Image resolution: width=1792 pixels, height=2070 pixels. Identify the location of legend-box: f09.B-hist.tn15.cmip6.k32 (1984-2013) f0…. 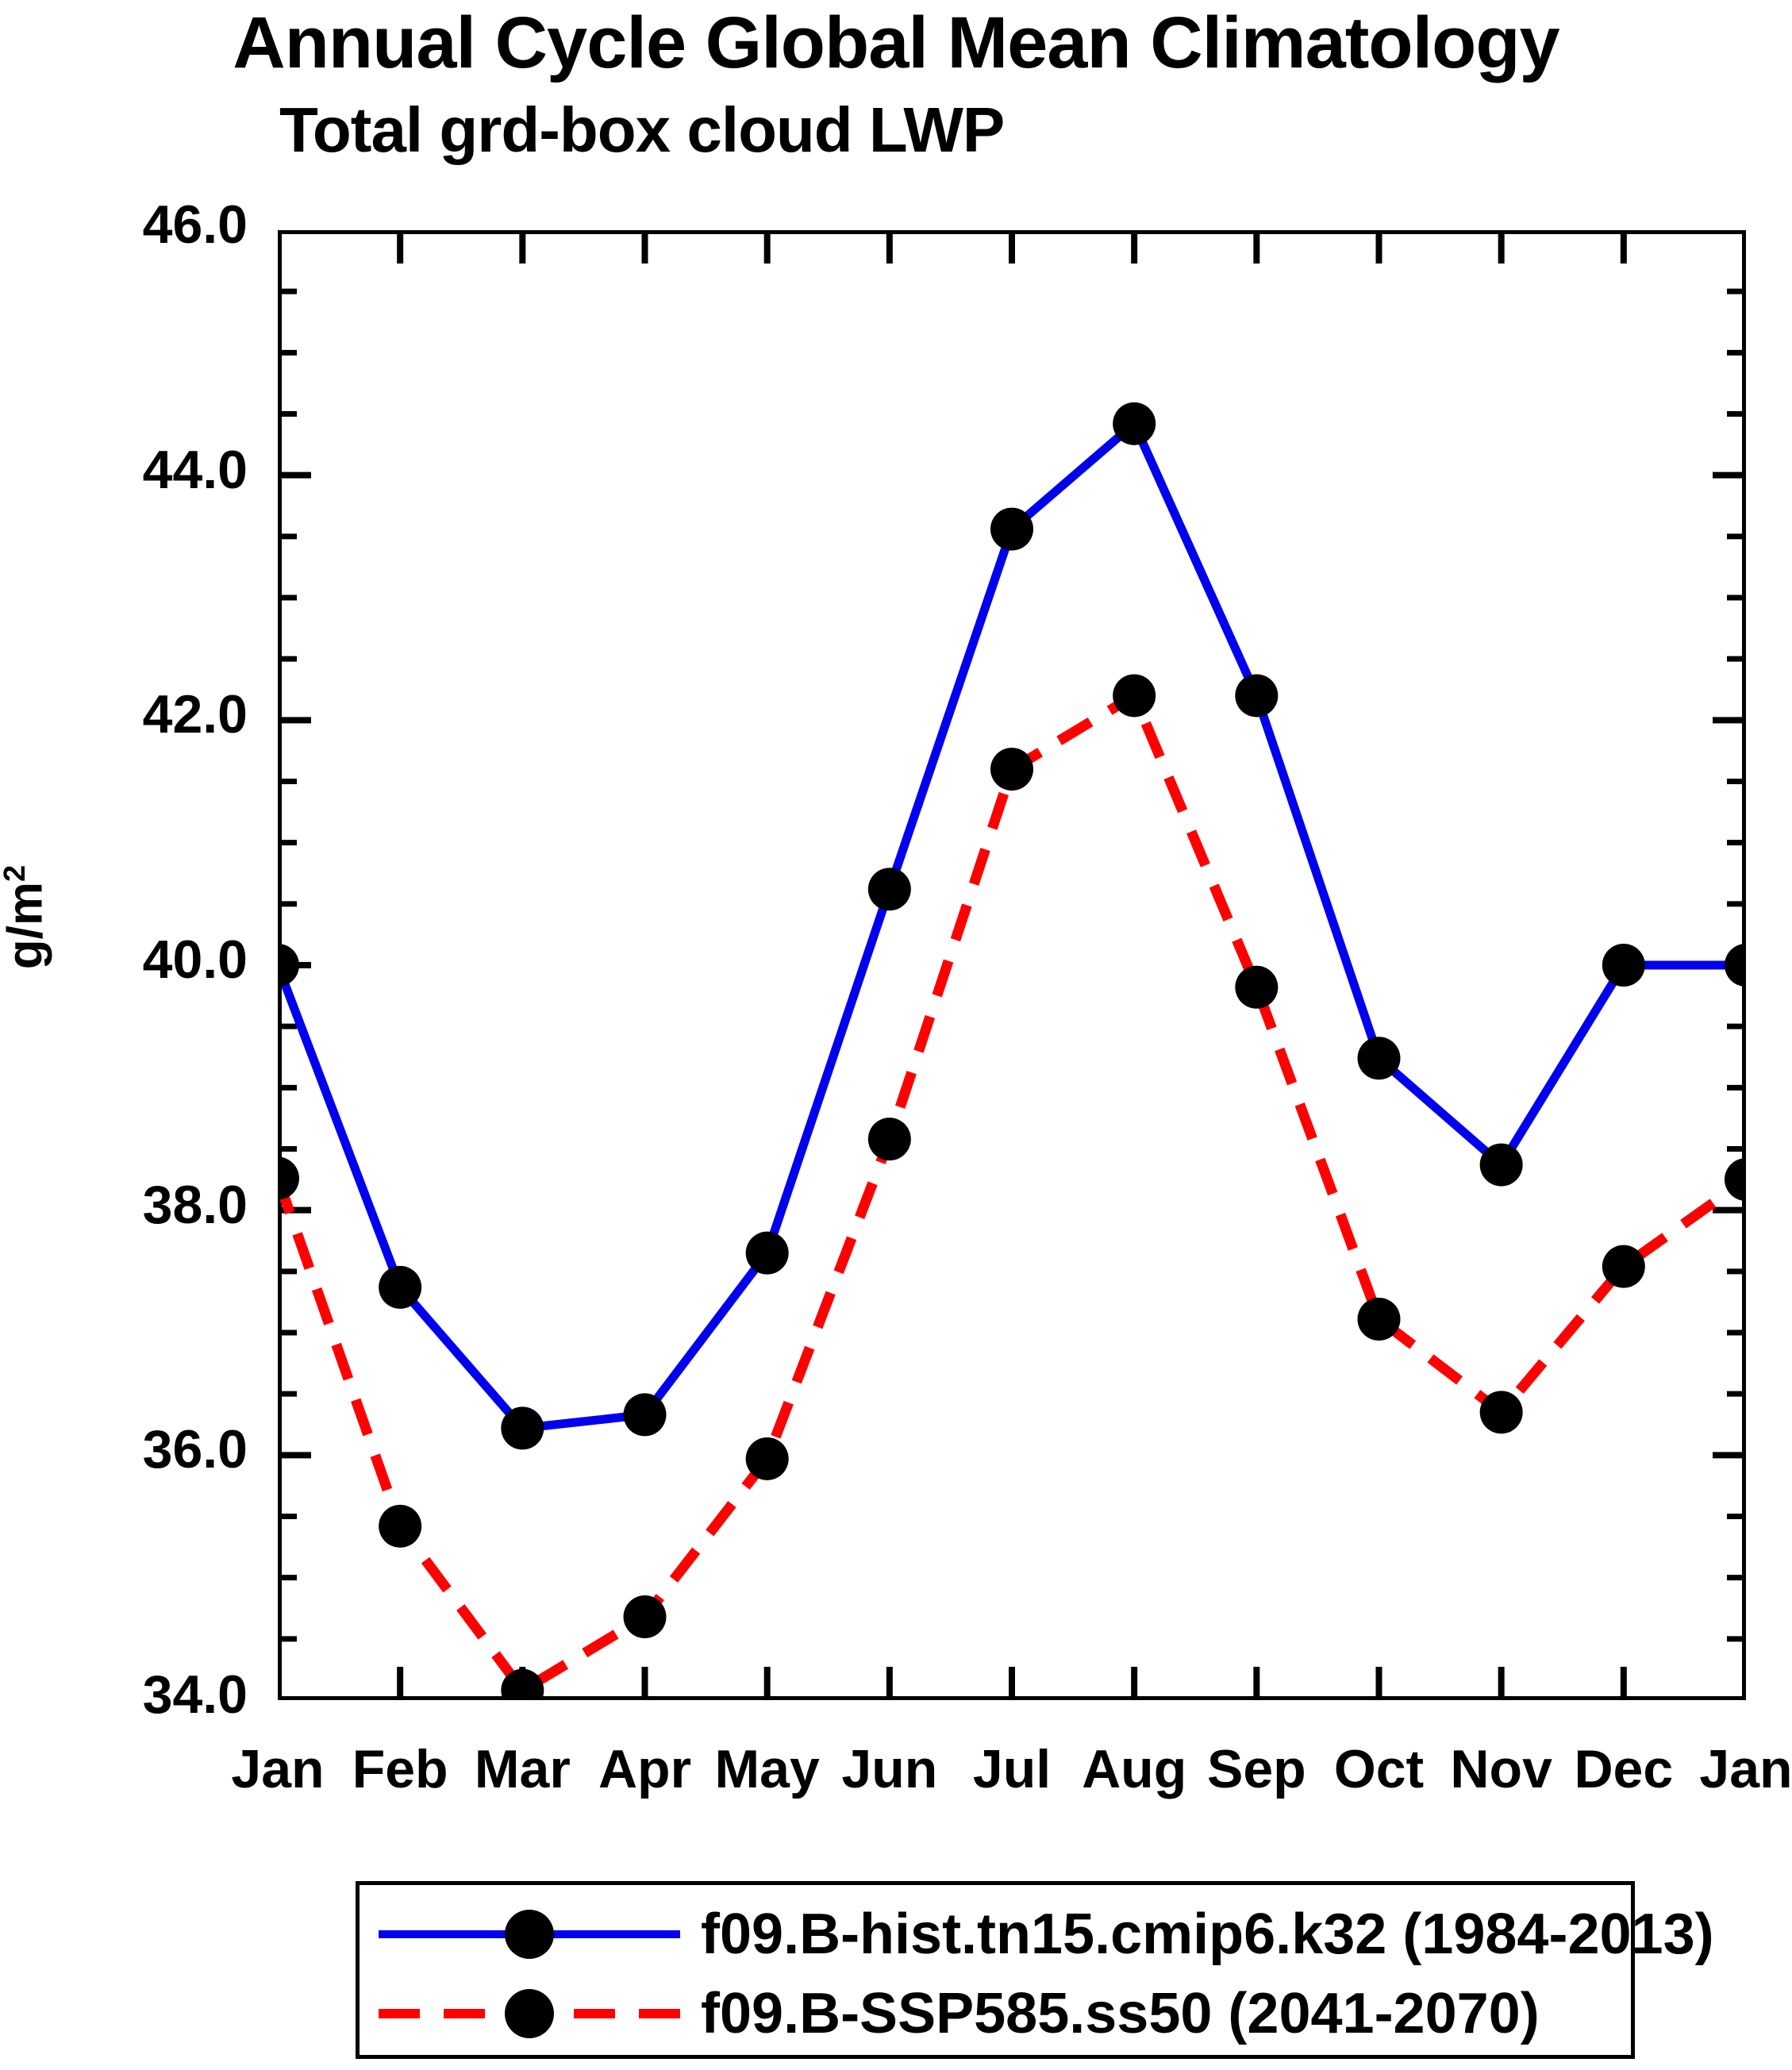
(1035, 1970).